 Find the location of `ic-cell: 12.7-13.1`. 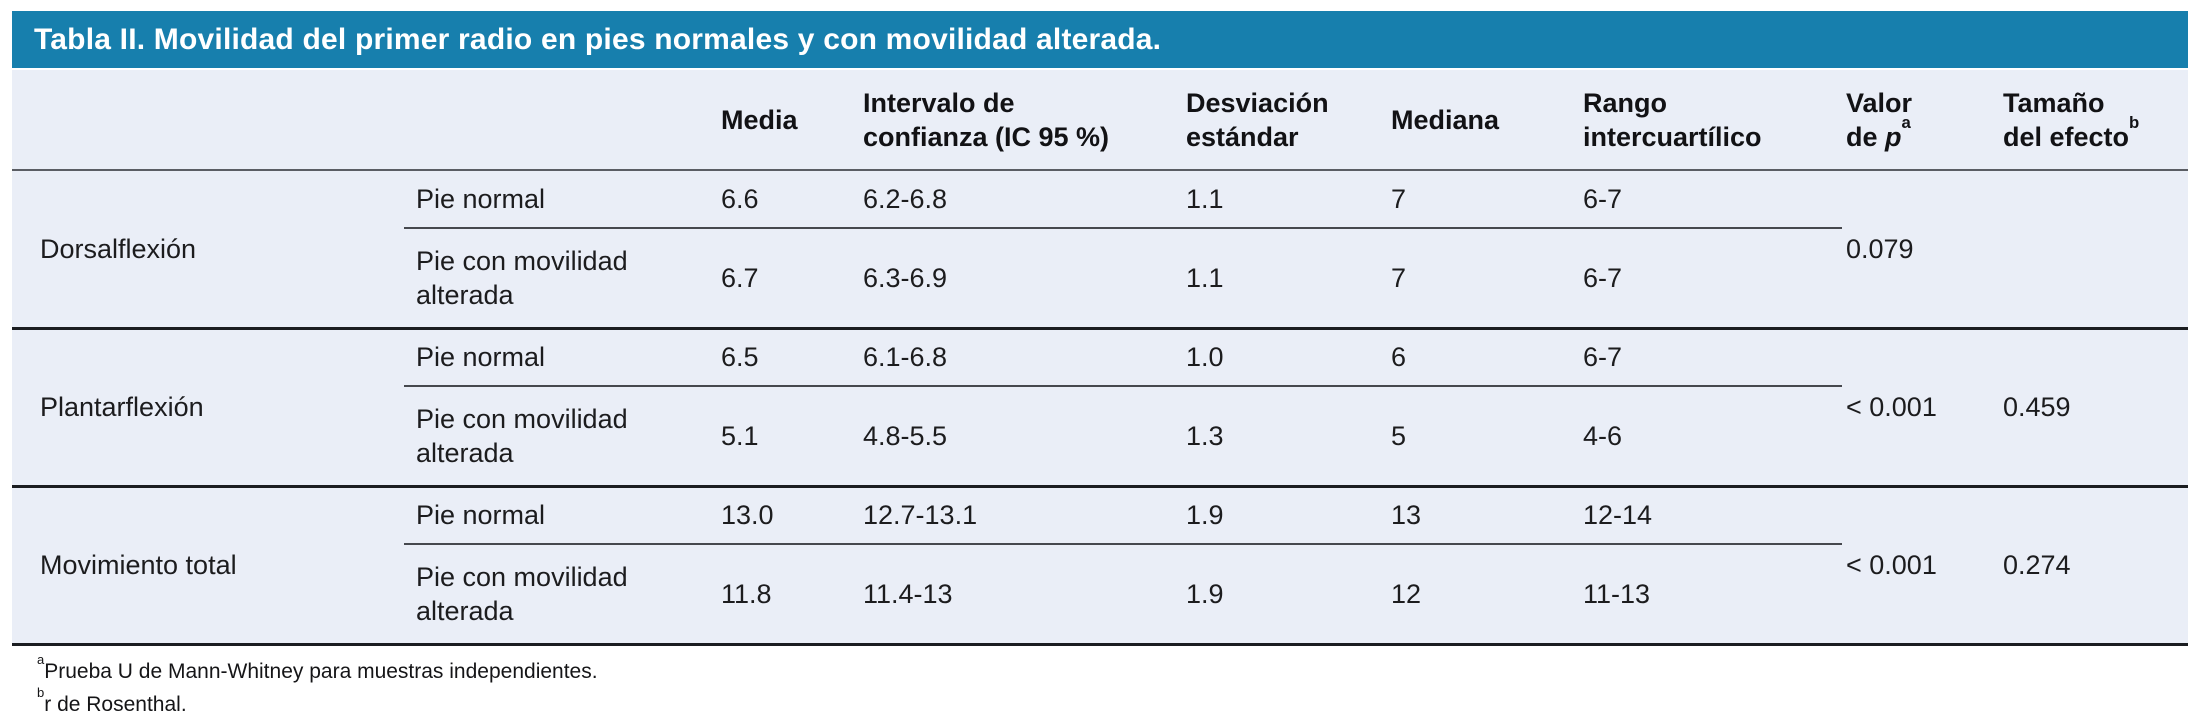

ic-cell: 12.7-13.1 is located at coordinates (1020, 514).